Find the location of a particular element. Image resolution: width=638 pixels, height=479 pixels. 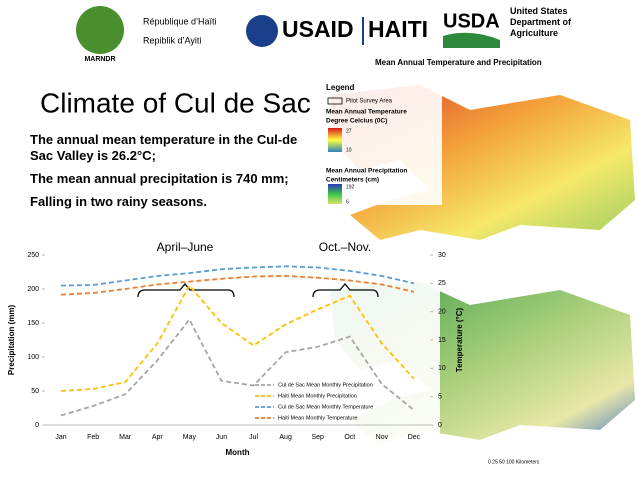

legend-text: Legend is located at coordinates (340, 87).